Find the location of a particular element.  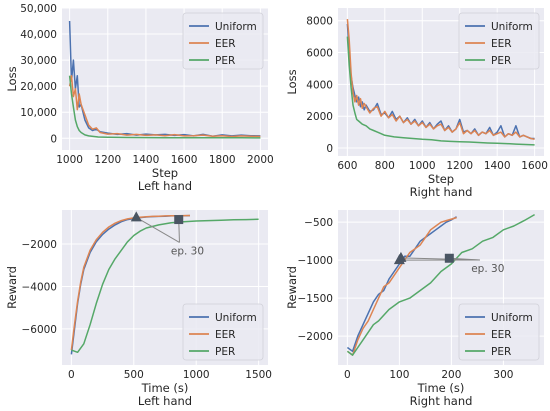

y-tick-label: 4000 is located at coordinates (319, 85).